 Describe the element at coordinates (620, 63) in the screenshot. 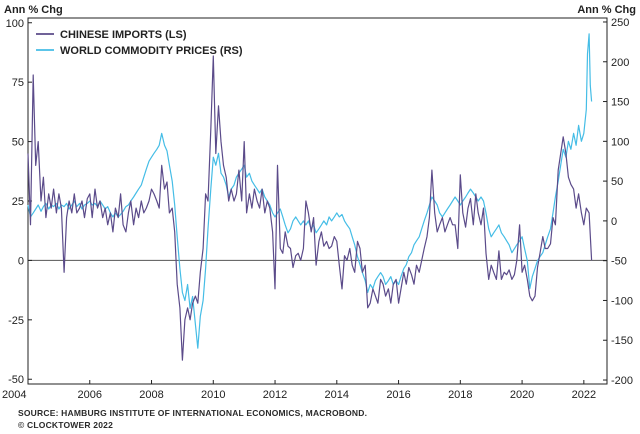

I see `right-tick-label: 200` at that location.